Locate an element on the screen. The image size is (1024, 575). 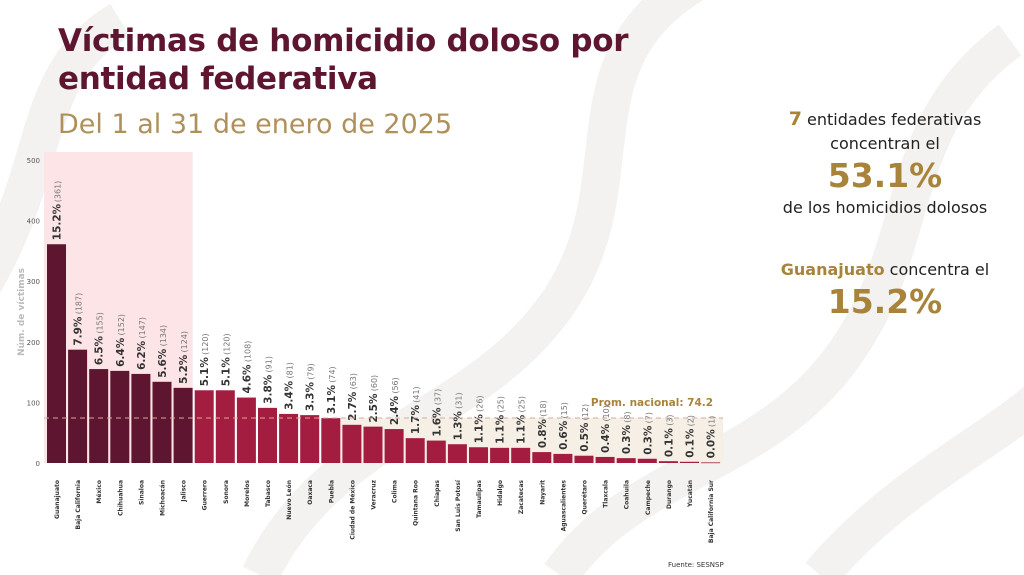
percent-label: 2.7% is located at coordinates (353, 406).